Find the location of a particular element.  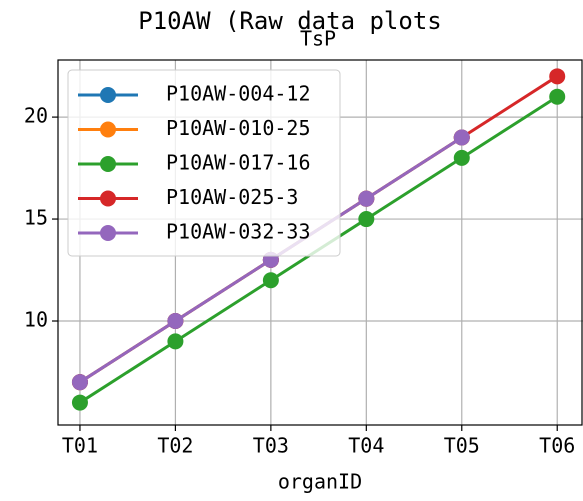

x-tick-label: T02 is located at coordinates (175, 446).